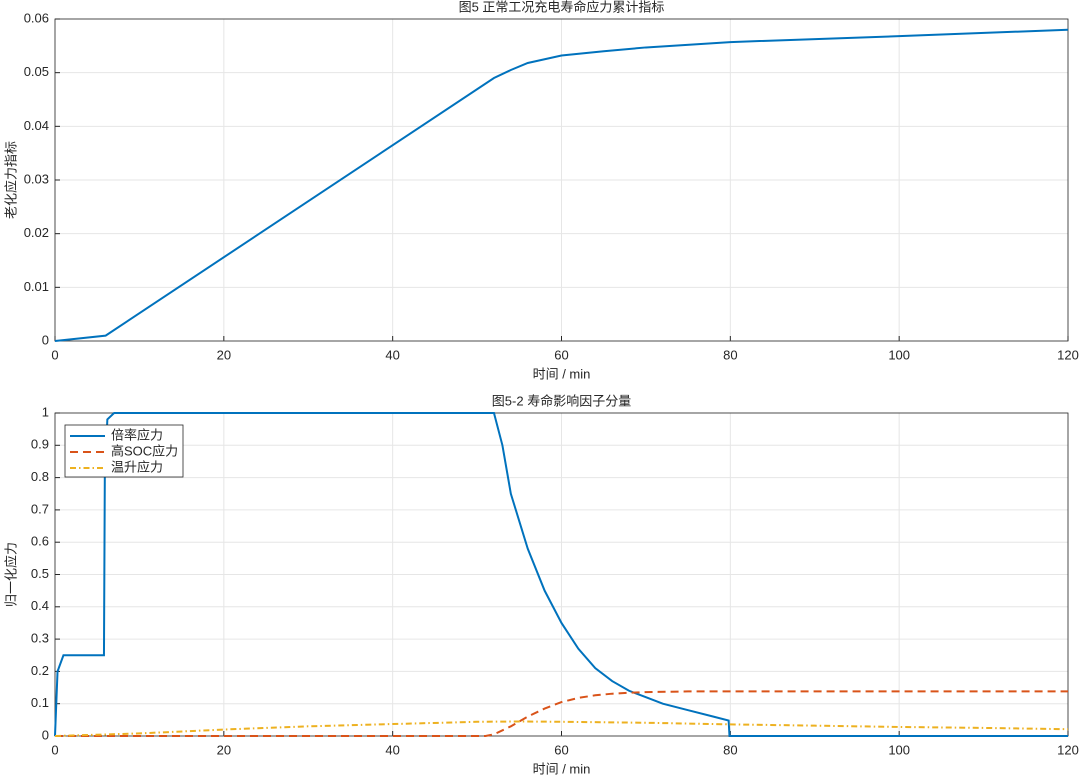 The image size is (1080, 778). Describe the element at coordinates (137, 434) in the screenshot. I see `legend-label: 倍率应力` at that location.